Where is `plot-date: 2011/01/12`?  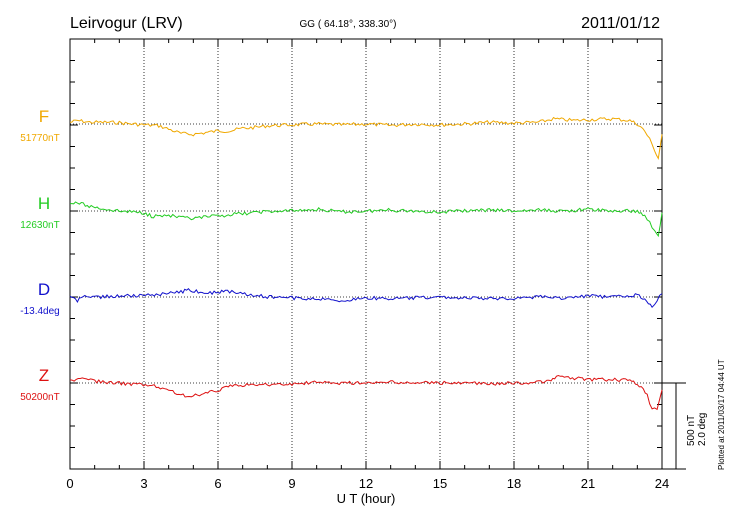 plot-date: 2011/01/12 is located at coordinates (620, 23).